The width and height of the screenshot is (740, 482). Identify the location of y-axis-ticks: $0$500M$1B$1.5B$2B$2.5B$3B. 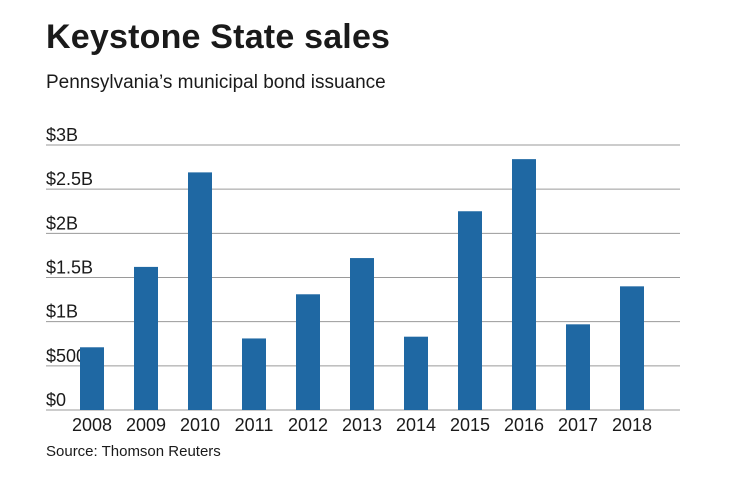
(73, 267).